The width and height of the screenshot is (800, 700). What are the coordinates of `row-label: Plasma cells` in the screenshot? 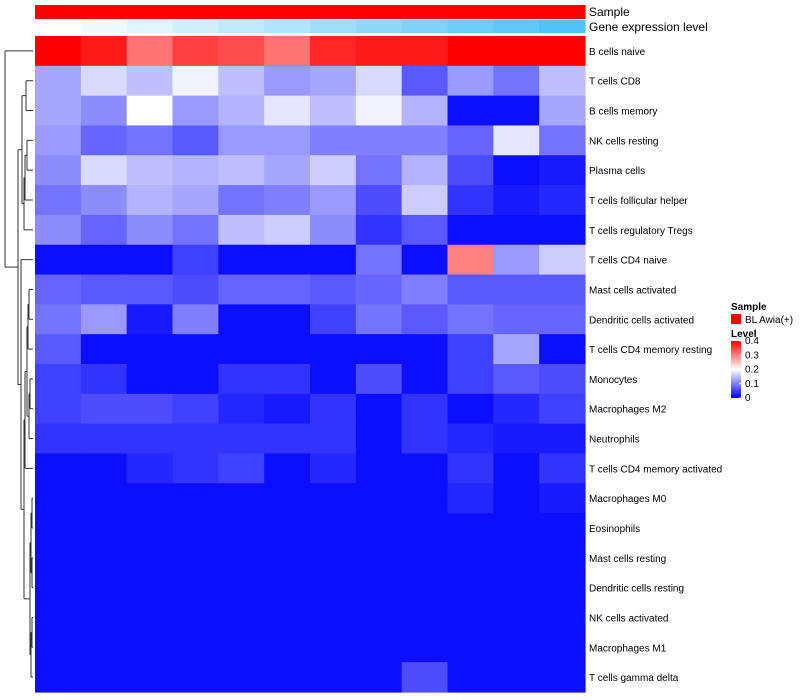 It's located at (617, 171).